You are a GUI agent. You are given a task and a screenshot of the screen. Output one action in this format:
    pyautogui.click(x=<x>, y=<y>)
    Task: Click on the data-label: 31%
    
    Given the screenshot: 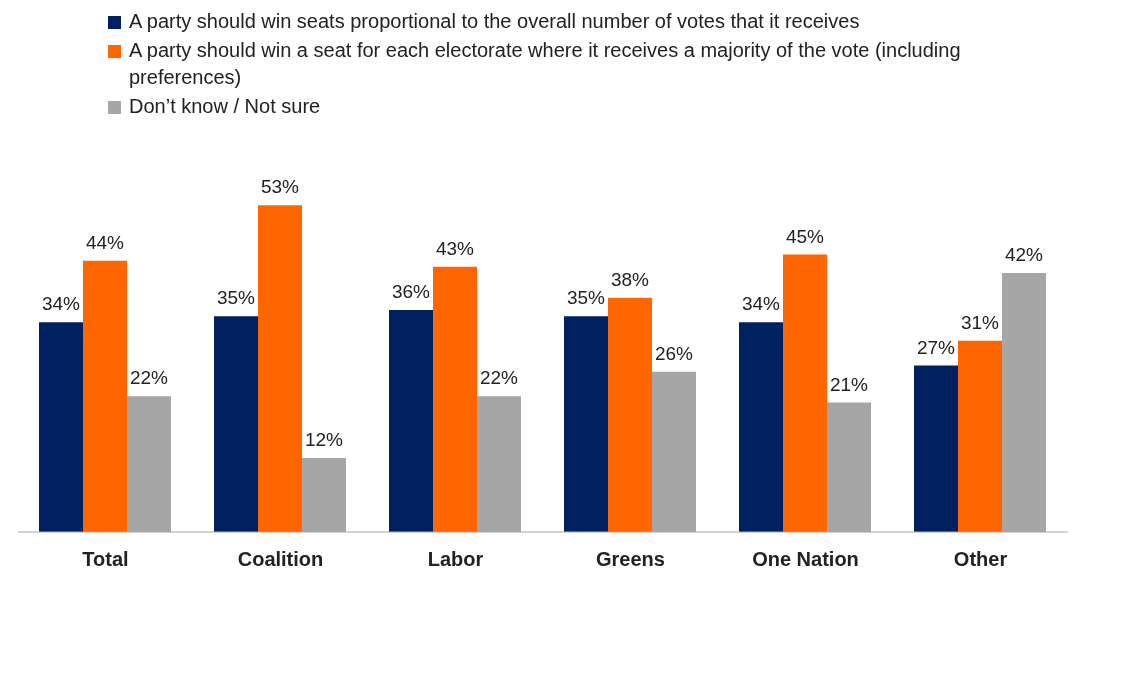 What is the action you would take?
    pyautogui.click(x=980, y=322)
    